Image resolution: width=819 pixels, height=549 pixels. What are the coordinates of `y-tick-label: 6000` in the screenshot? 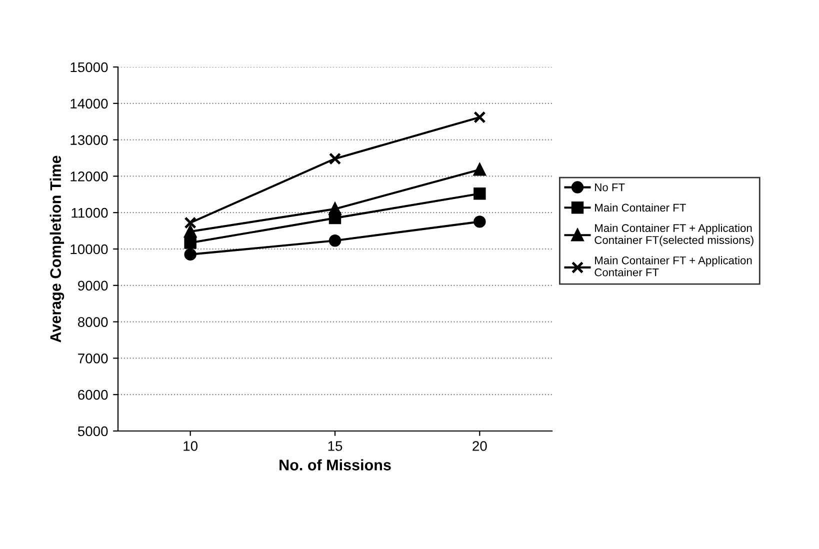 It's located at (93, 395).